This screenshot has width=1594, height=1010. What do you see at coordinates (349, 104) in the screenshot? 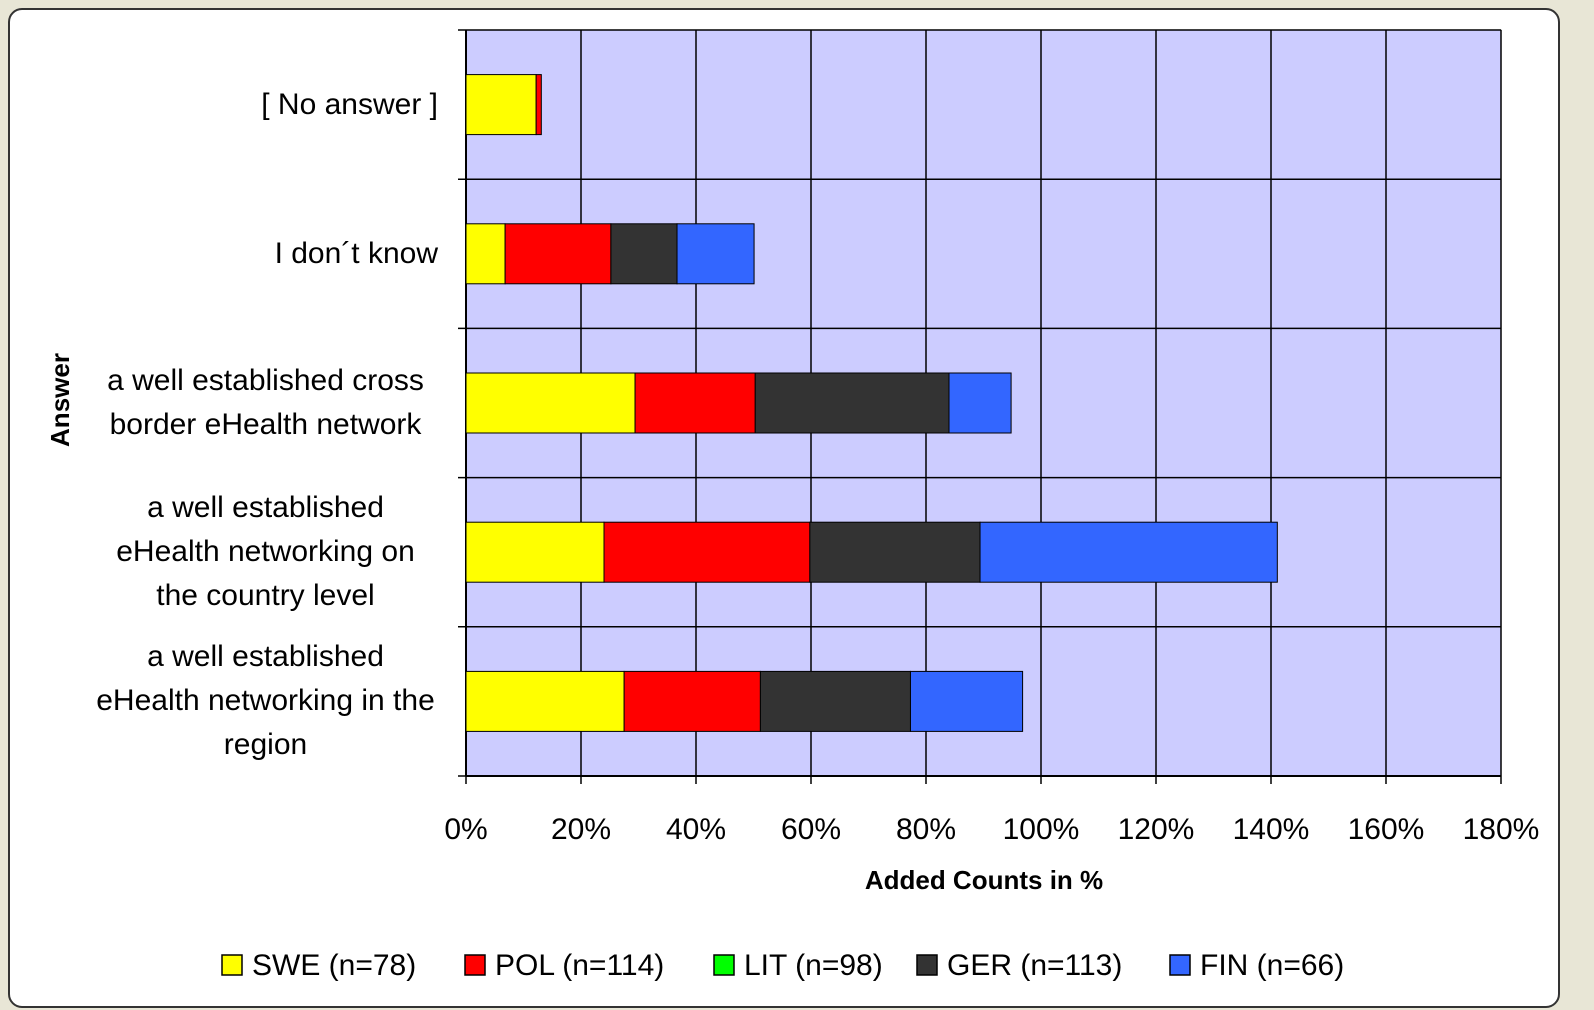
I see `y-tick-label: [ No answer ]` at bounding box center [349, 104].